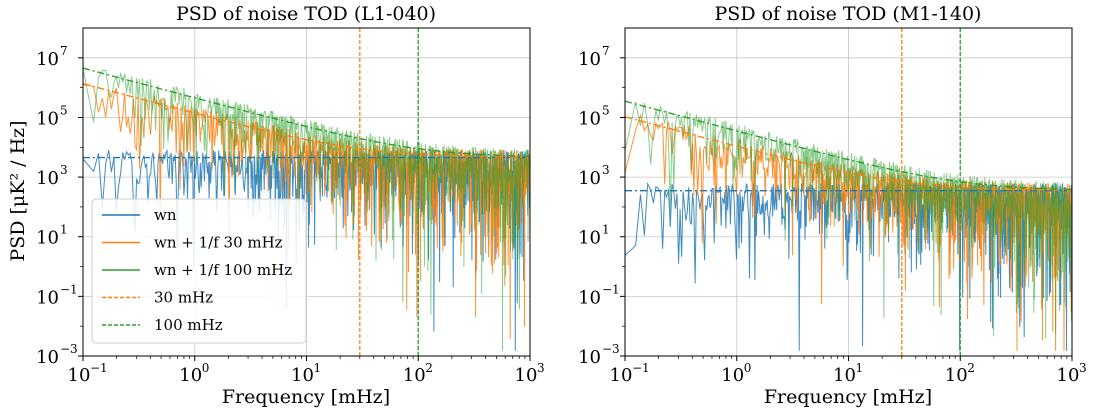 The height and width of the screenshot is (414, 1095). I want to click on left-plot-ylabel: PSD [μK² / Hz], so click(18, 190).